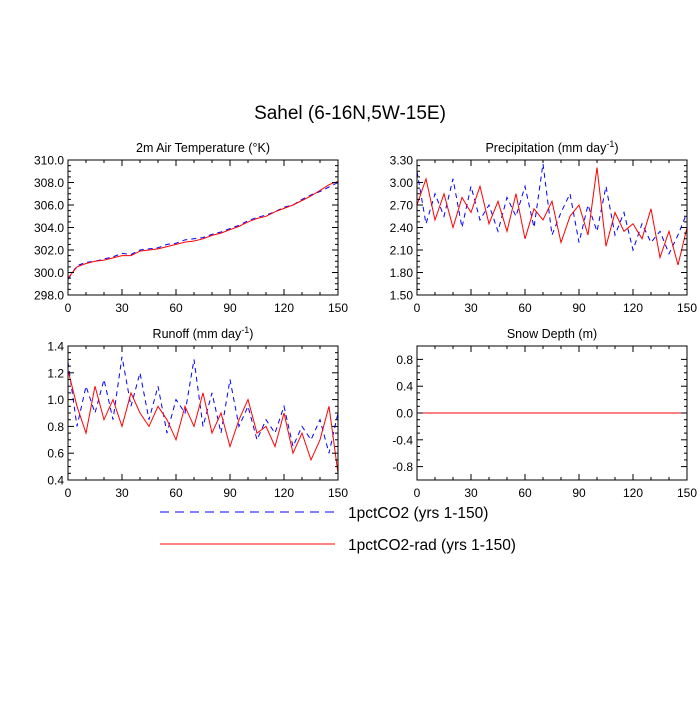 This screenshot has width=700, height=705. I want to click on y-tick-label: 298.0, so click(49, 296).